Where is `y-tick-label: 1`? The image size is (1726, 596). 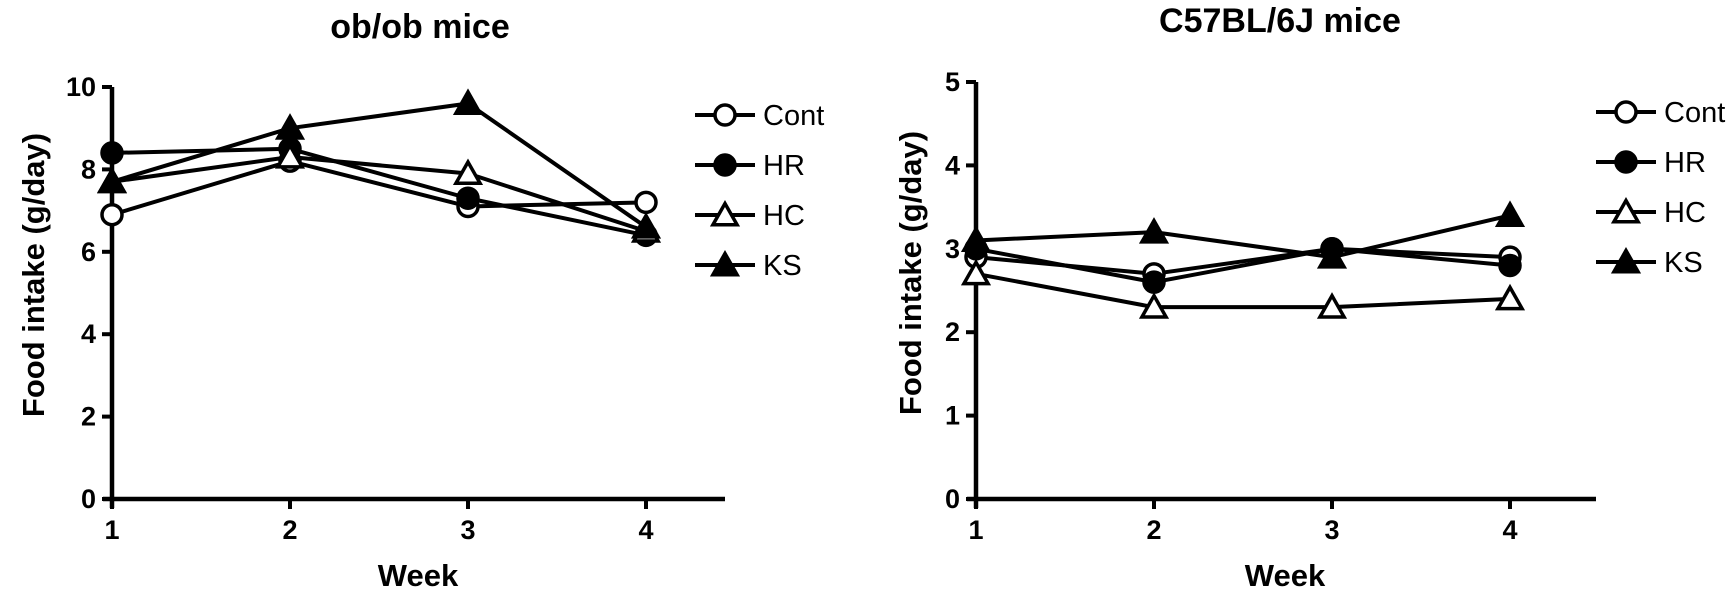
y-tick-label: 1 is located at coordinates (952, 416).